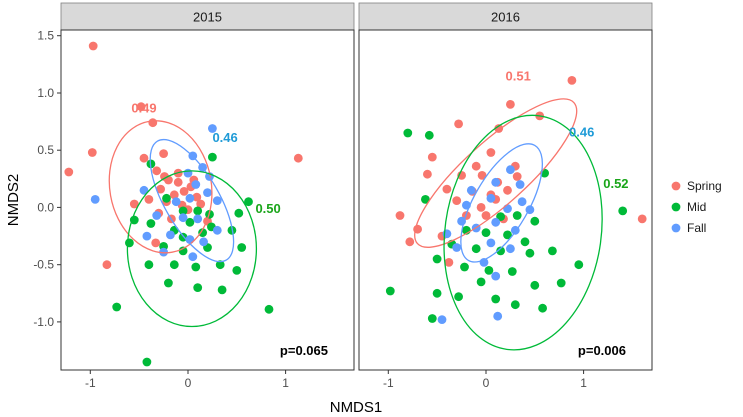 This screenshot has width=743, height=417. I want to click on legend-label-mid: Mid, so click(696, 207).